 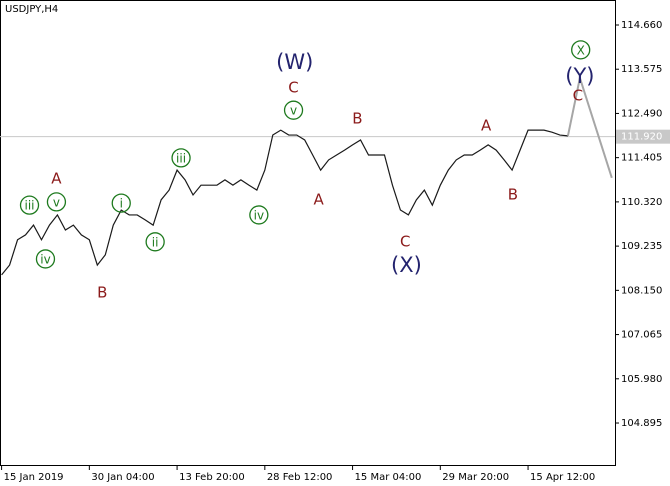 I want to click on wave-label: (X), so click(x=406, y=265).